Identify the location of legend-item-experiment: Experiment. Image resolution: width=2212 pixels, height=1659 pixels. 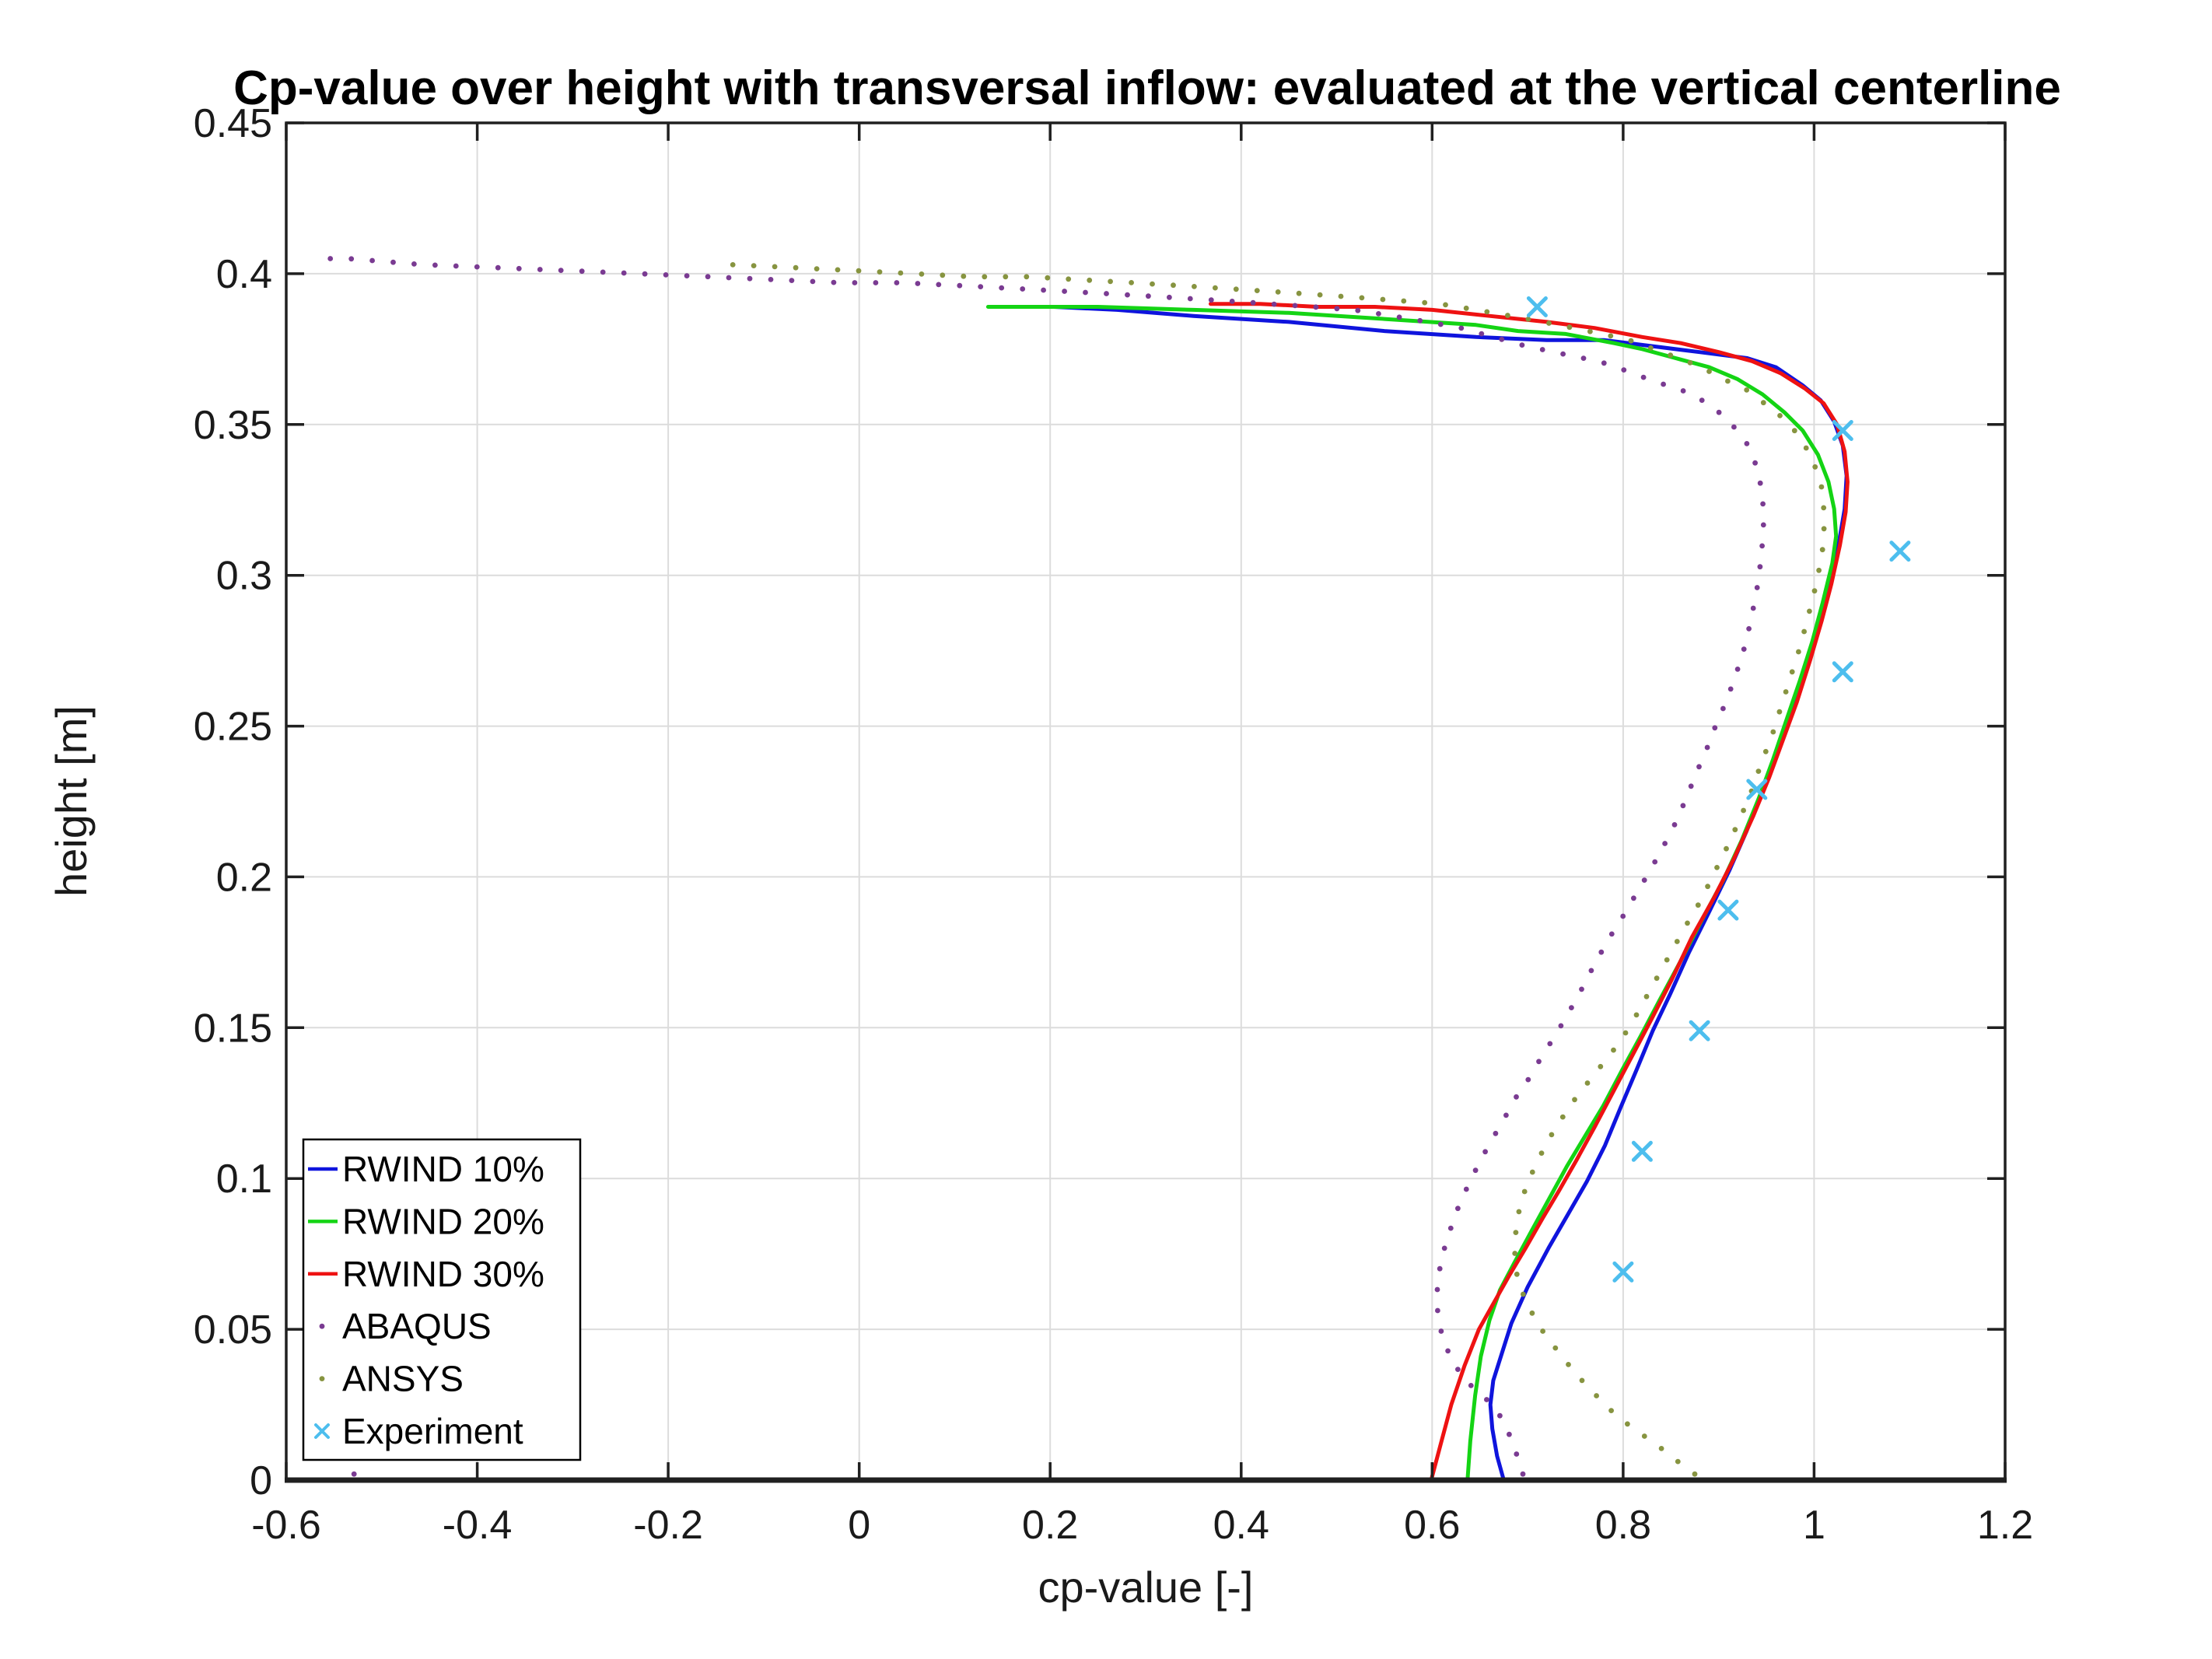
(418, 1431).